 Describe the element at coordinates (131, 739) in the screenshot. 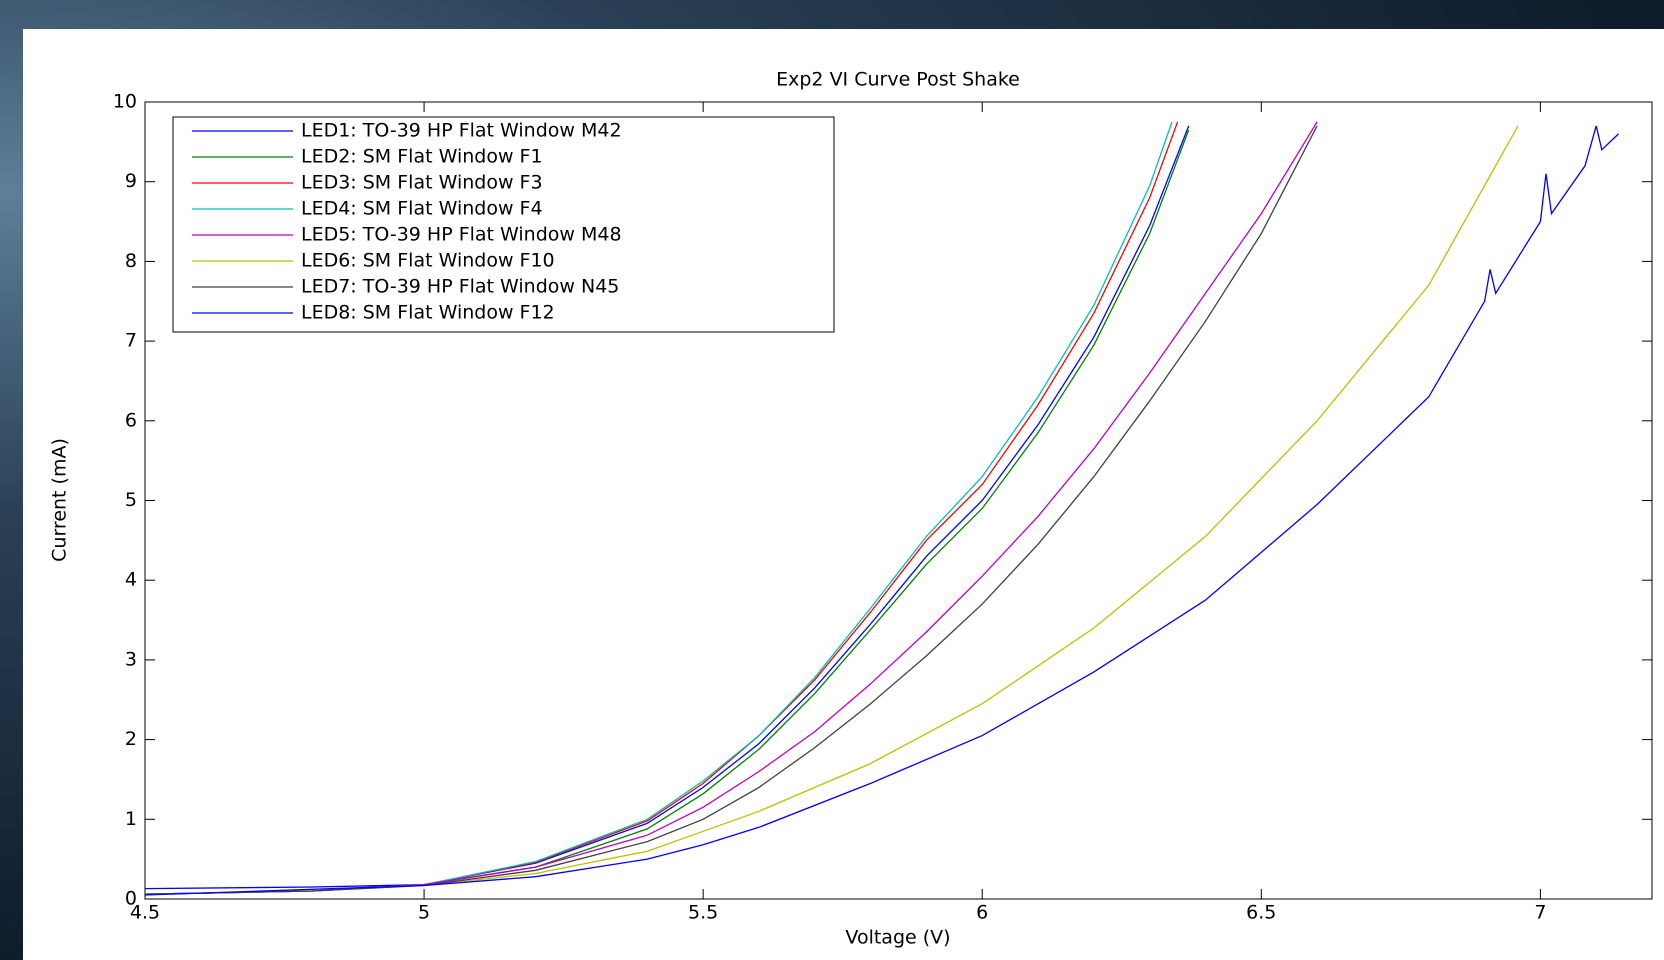

I see `y-tick-label: 2` at that location.